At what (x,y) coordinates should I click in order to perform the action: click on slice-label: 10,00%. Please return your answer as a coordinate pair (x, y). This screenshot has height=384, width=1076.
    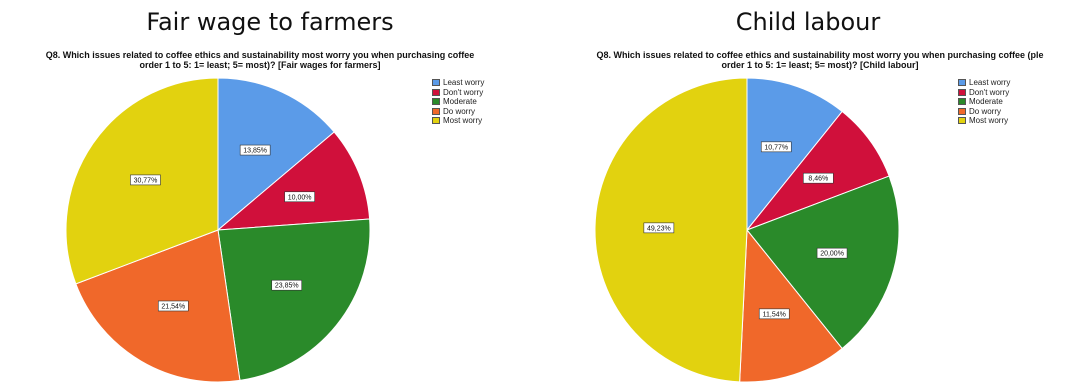
    Looking at the image, I should click on (299, 197).